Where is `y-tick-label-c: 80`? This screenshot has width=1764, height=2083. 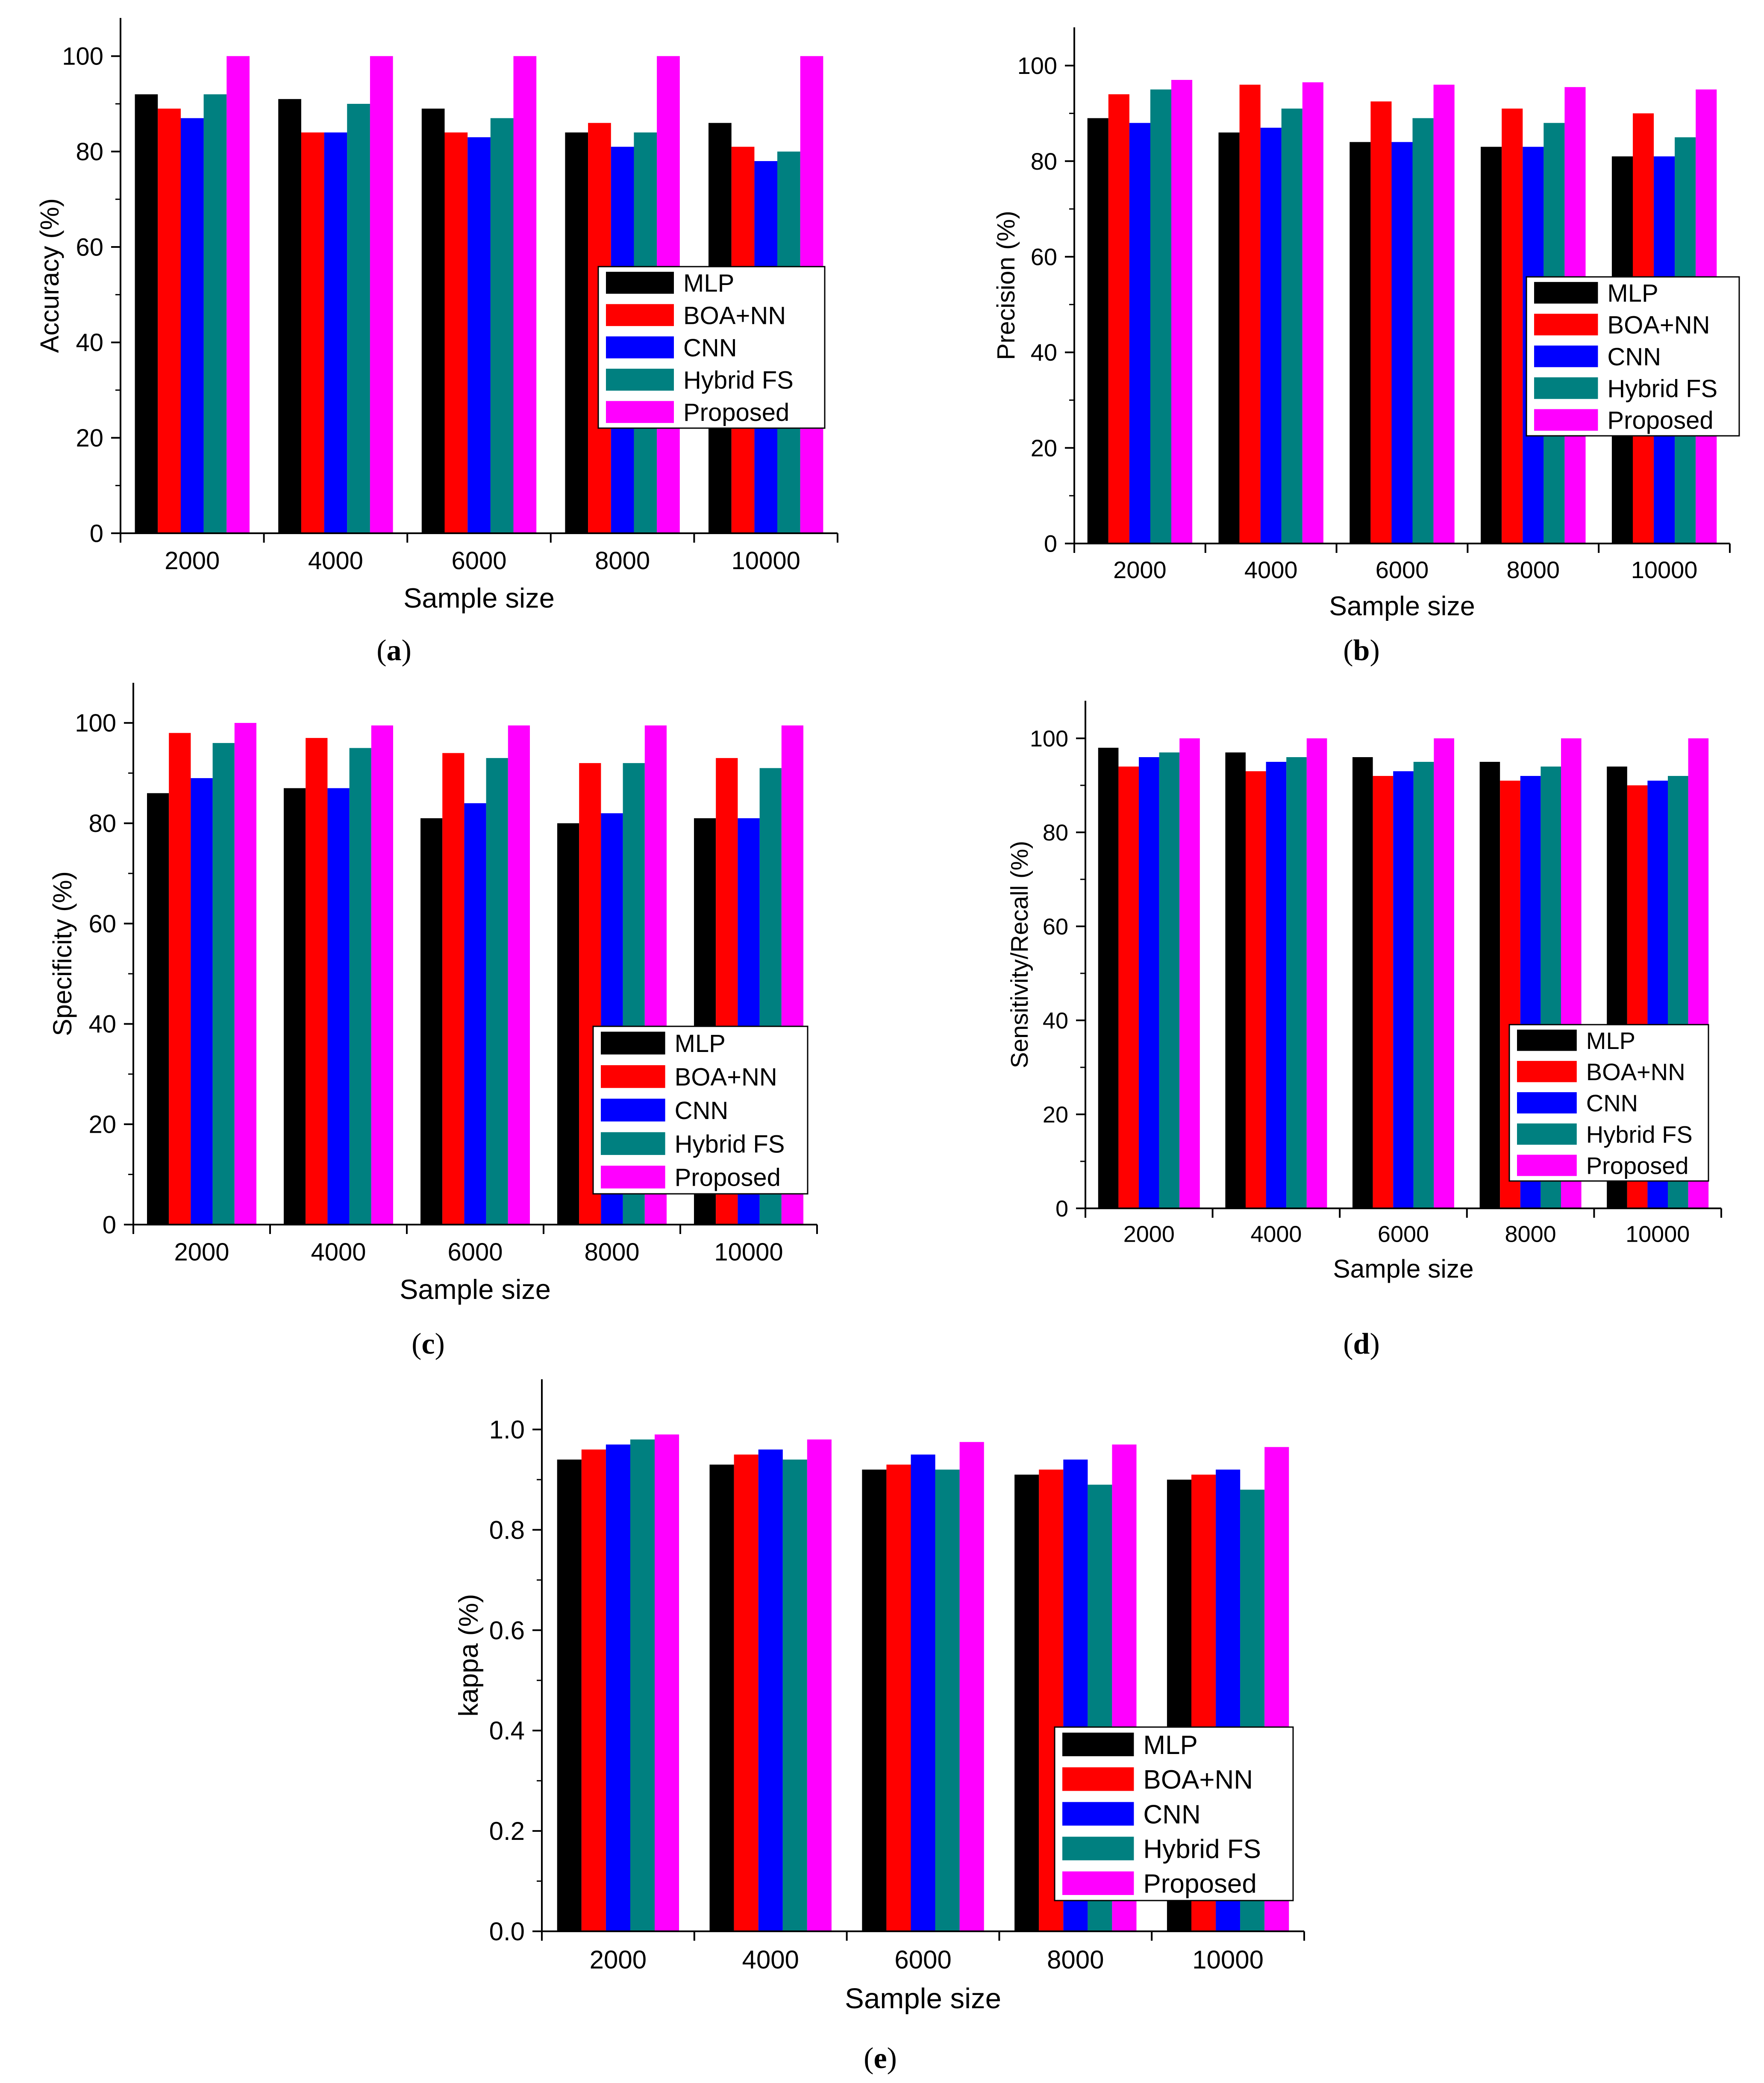
y-tick-label-c: 80 is located at coordinates (102, 823).